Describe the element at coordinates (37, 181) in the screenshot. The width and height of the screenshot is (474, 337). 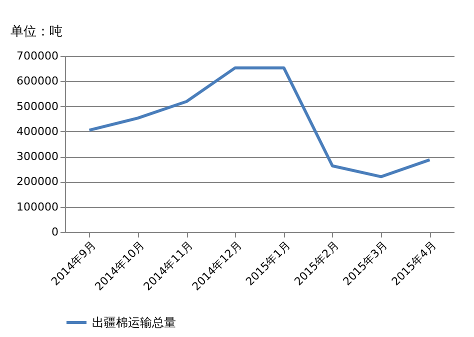
I see `y-tick-label: 200000` at that location.